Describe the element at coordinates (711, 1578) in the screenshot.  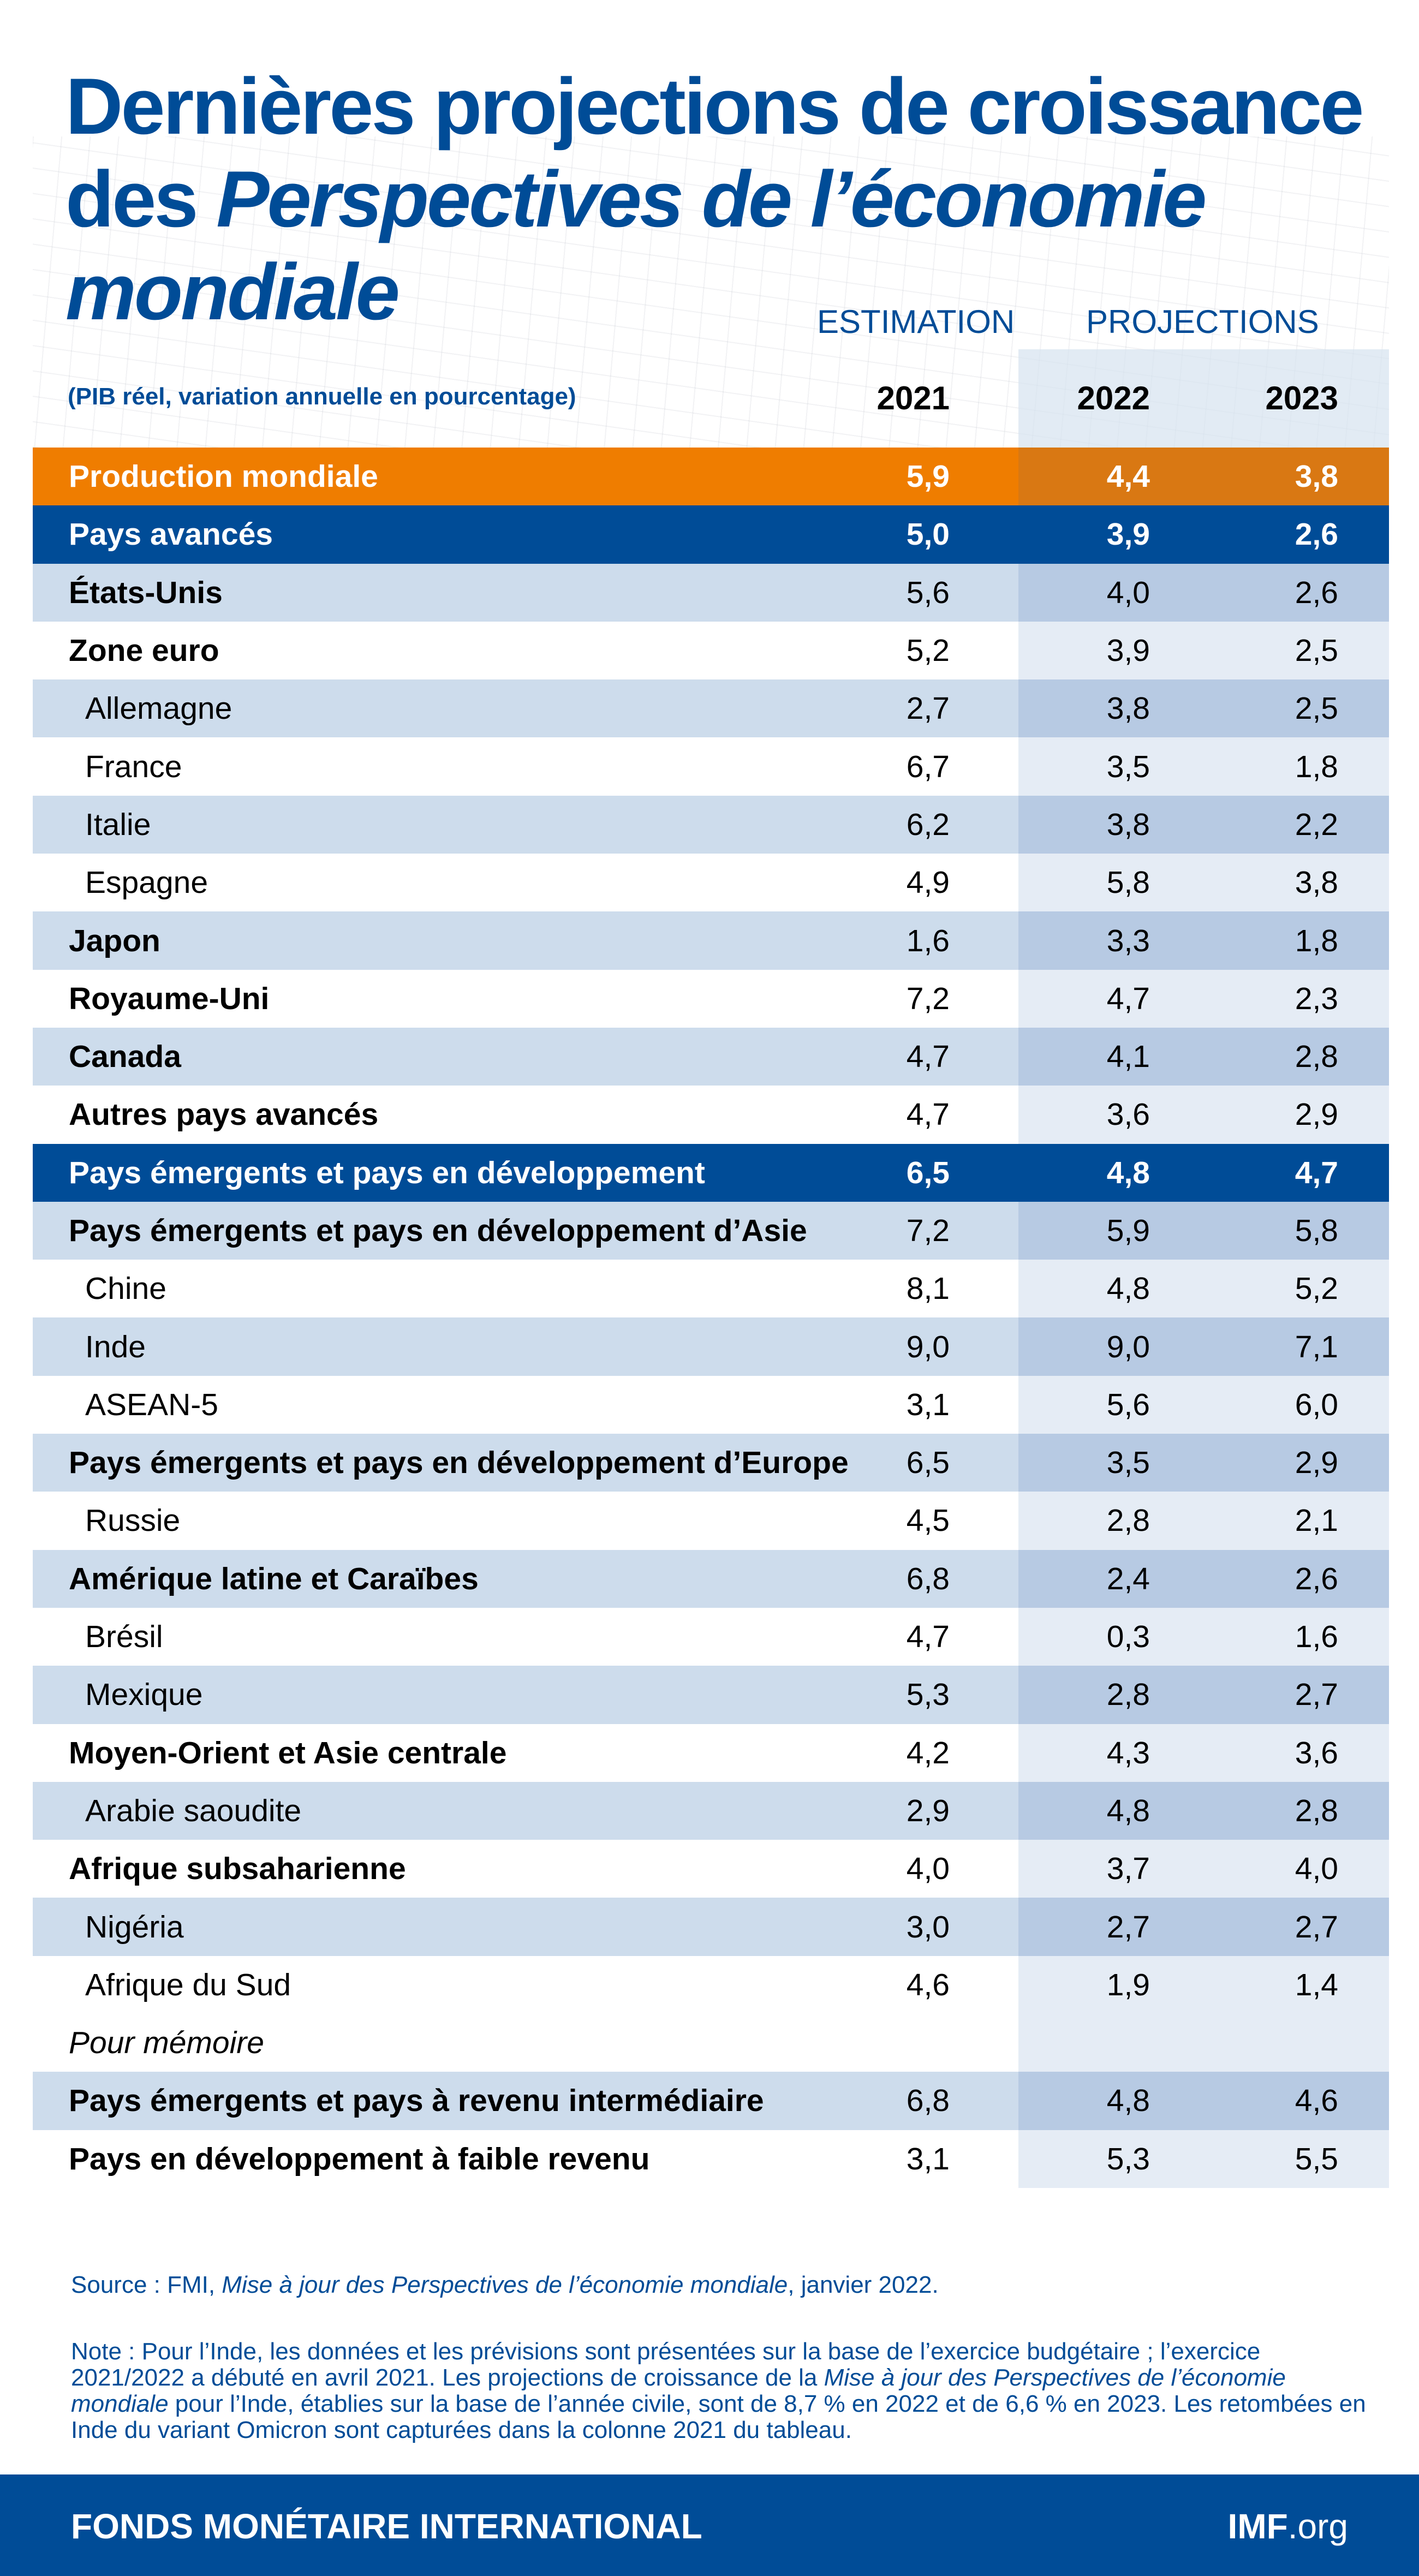
I see `table-row: Amérique latine et Caraïbes 6,8 2,4 2,6` at that location.